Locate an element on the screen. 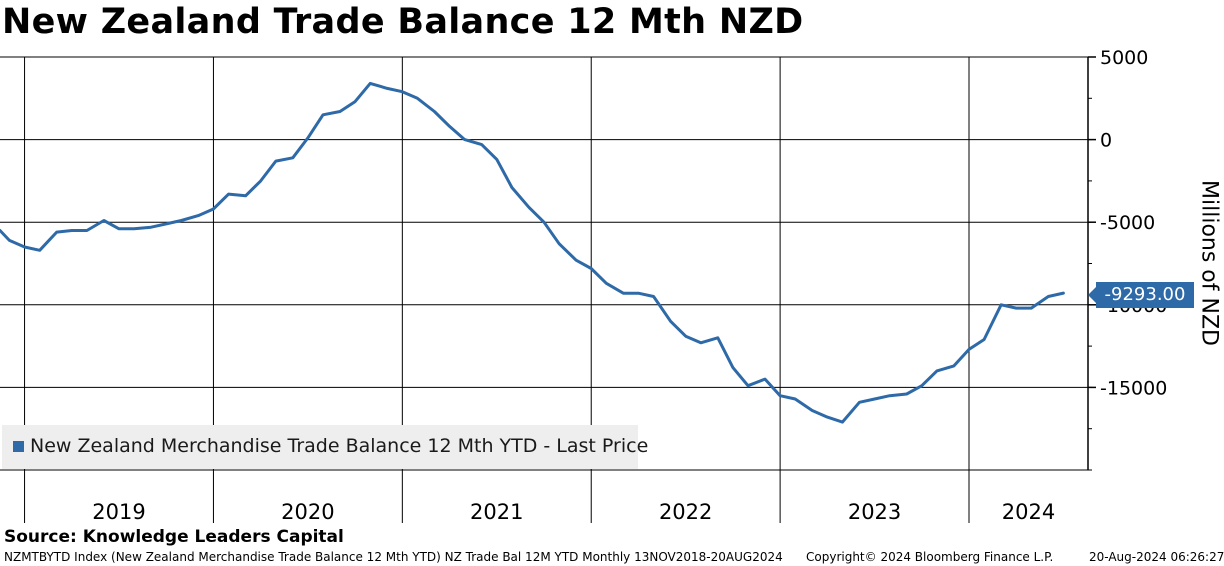 Image resolution: width=1224 pixels, height=566 pixels. last-value-label: -9293.00 is located at coordinates (1145, 295).